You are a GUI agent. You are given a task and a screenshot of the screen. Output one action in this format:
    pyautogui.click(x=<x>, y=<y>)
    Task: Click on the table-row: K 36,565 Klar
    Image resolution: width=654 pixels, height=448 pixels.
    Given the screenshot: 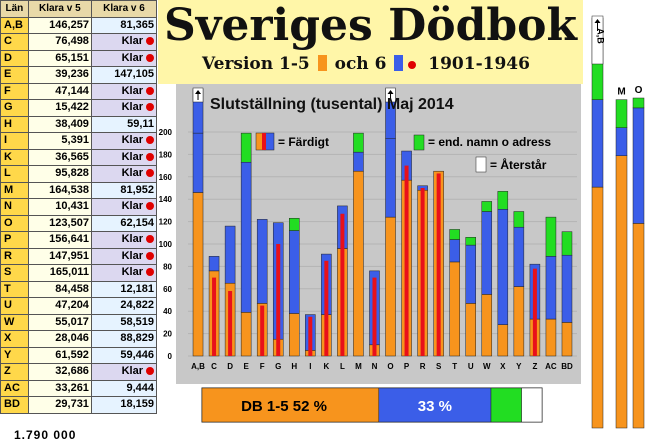 What is the action you would take?
    pyautogui.click(x=79, y=157)
    